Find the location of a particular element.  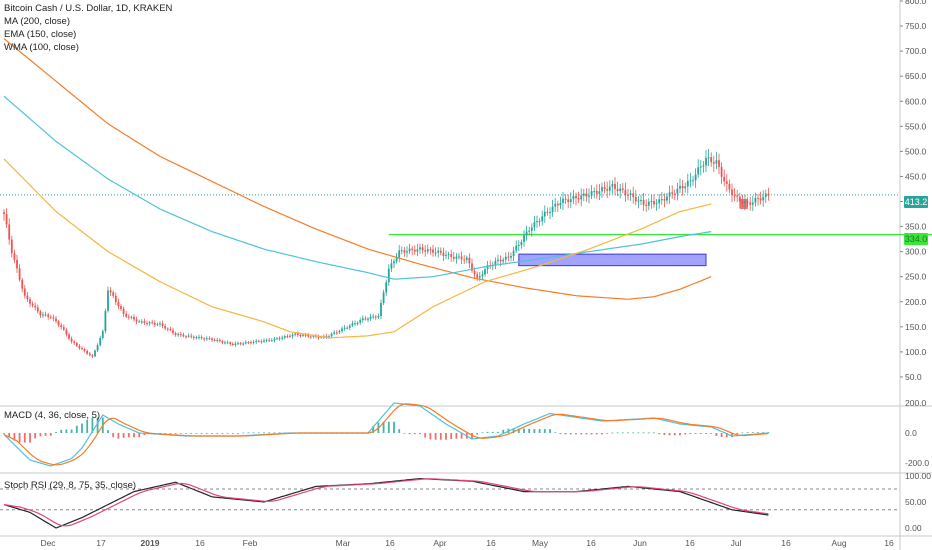

stoch-k-line is located at coordinates (386, 503).